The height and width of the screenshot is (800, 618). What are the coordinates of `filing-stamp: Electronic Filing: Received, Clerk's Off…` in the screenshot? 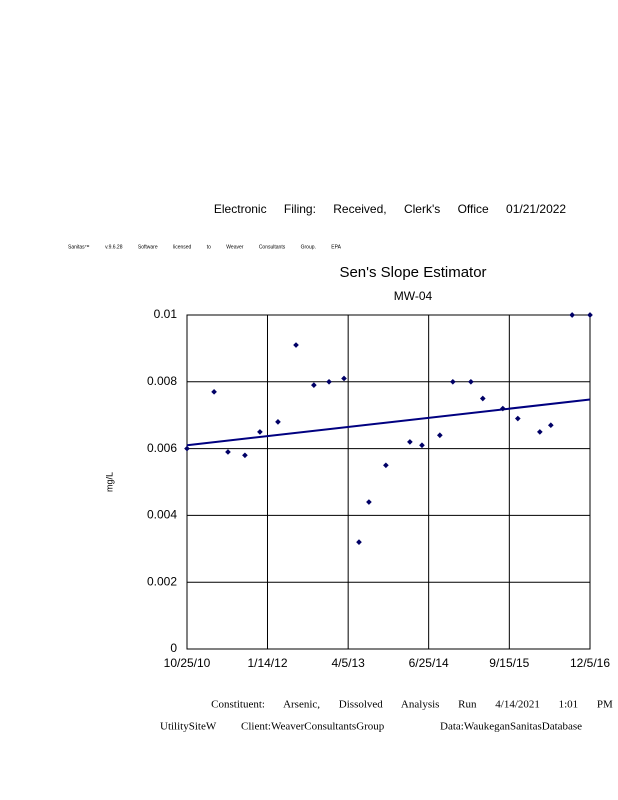 It's located at (390, 209).